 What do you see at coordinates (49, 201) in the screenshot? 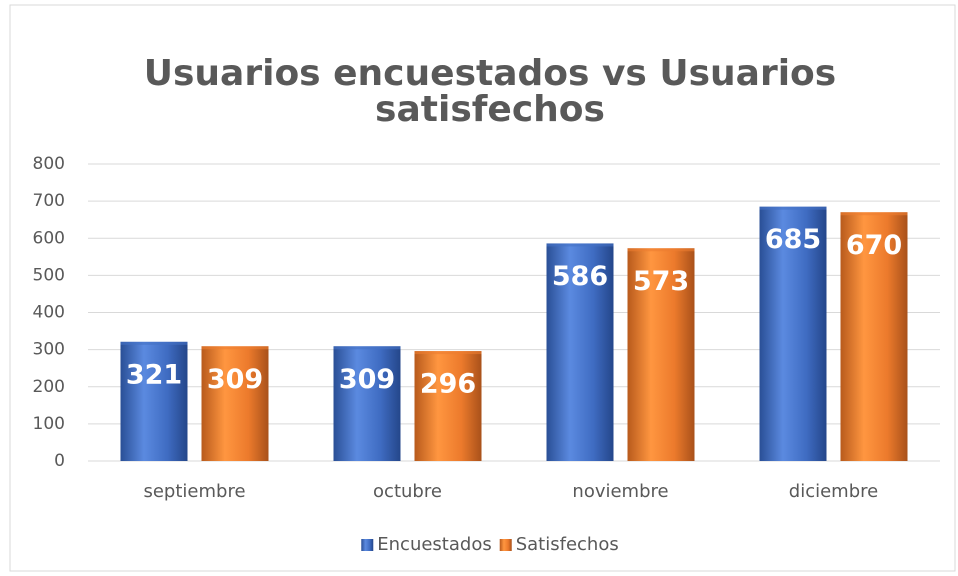
I see `y-tick-label: 700` at bounding box center [49, 201].